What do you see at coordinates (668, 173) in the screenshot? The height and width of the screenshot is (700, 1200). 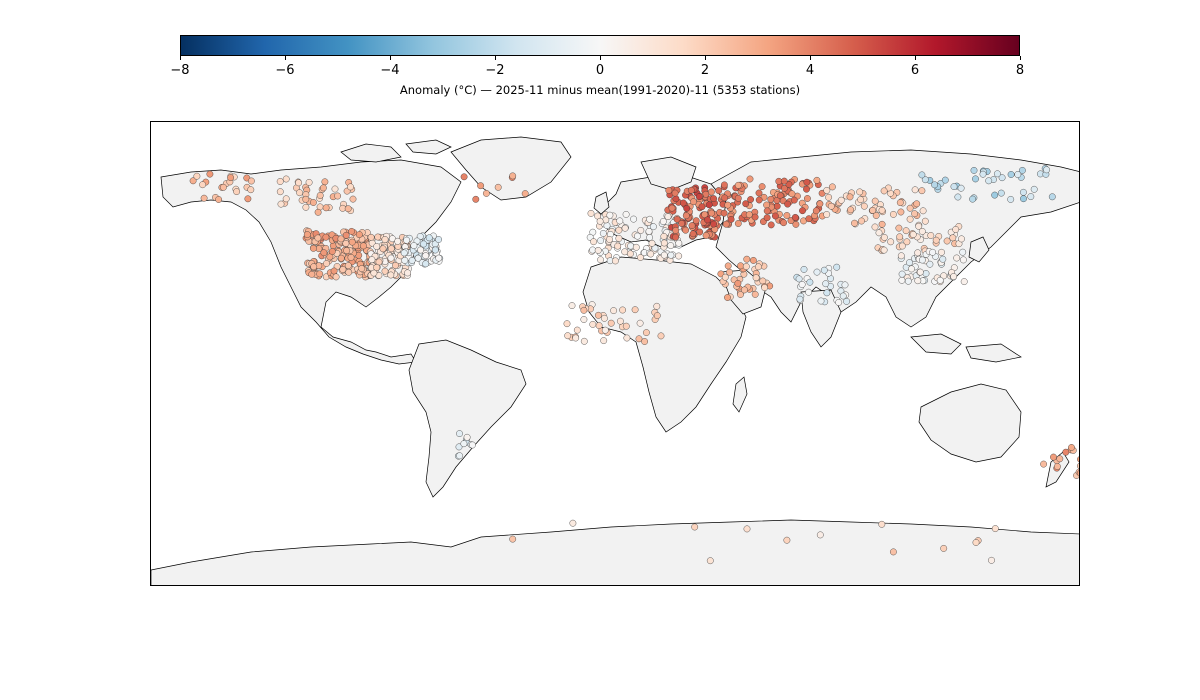 I see `scandinavia` at bounding box center [668, 173].